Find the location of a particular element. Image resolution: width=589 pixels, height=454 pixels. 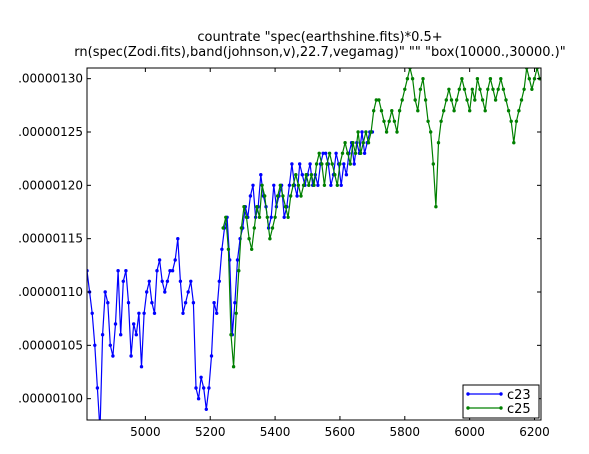

y-tick-label: .00000115 is located at coordinates (50, 239).